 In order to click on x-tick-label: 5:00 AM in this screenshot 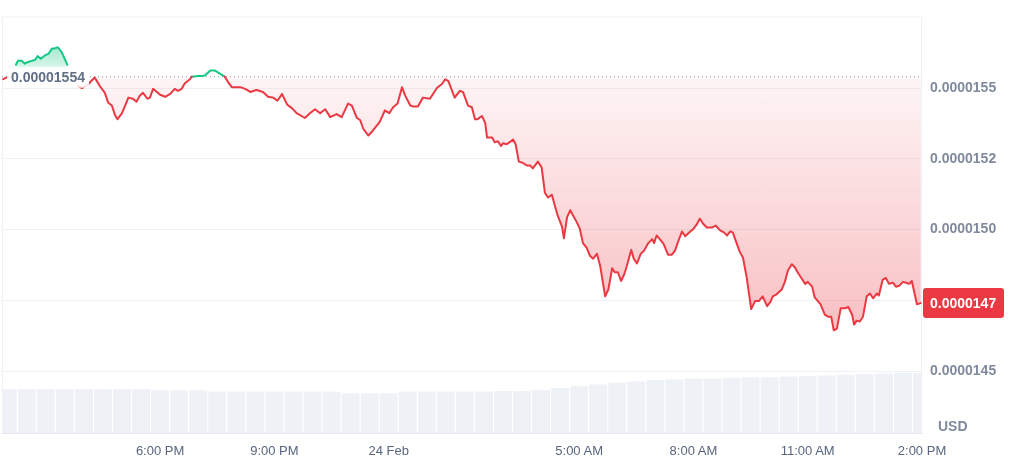, I will do `click(579, 450)`.